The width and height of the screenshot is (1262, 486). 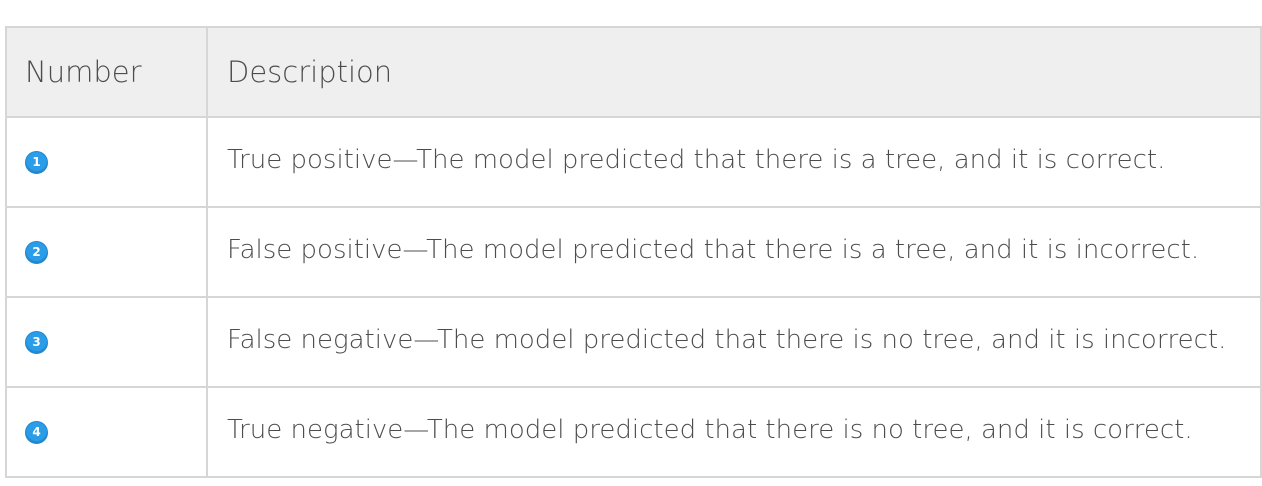 What do you see at coordinates (36, 162) in the screenshot?
I see `numbered-circle-icon: 1` at bounding box center [36, 162].